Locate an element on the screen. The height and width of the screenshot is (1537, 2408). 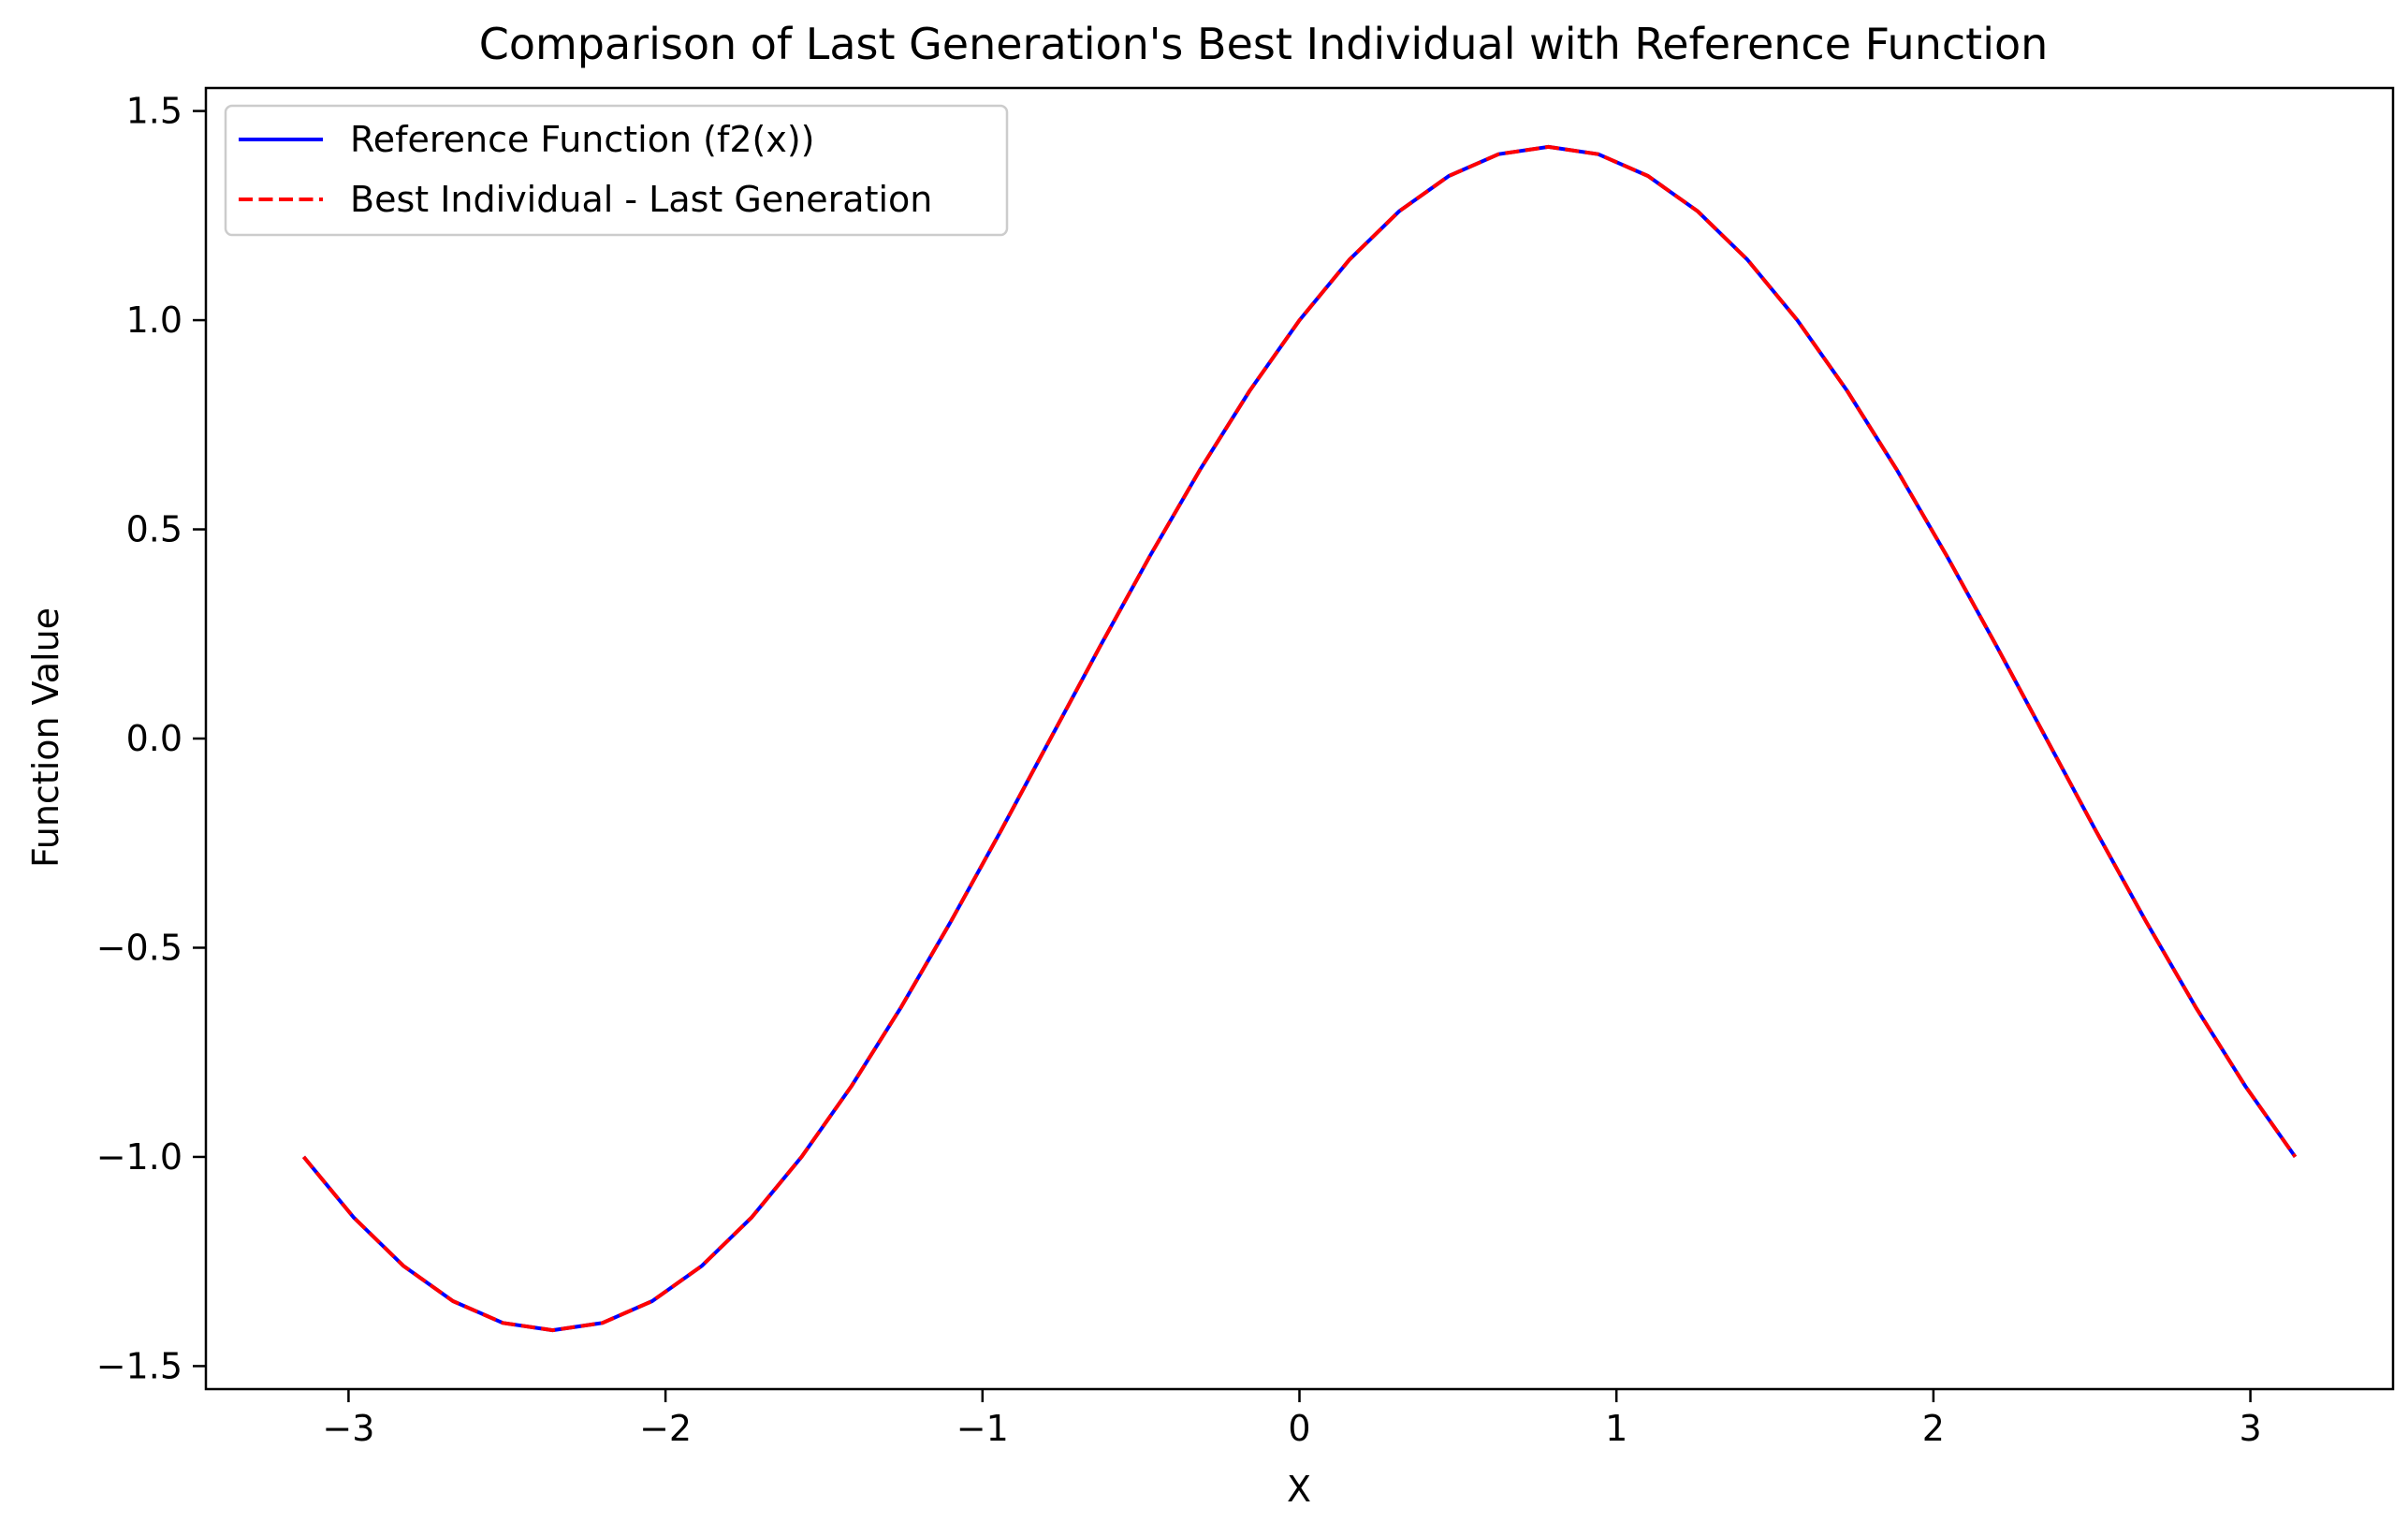
x-tick-label: −3 is located at coordinates (348, 1428).